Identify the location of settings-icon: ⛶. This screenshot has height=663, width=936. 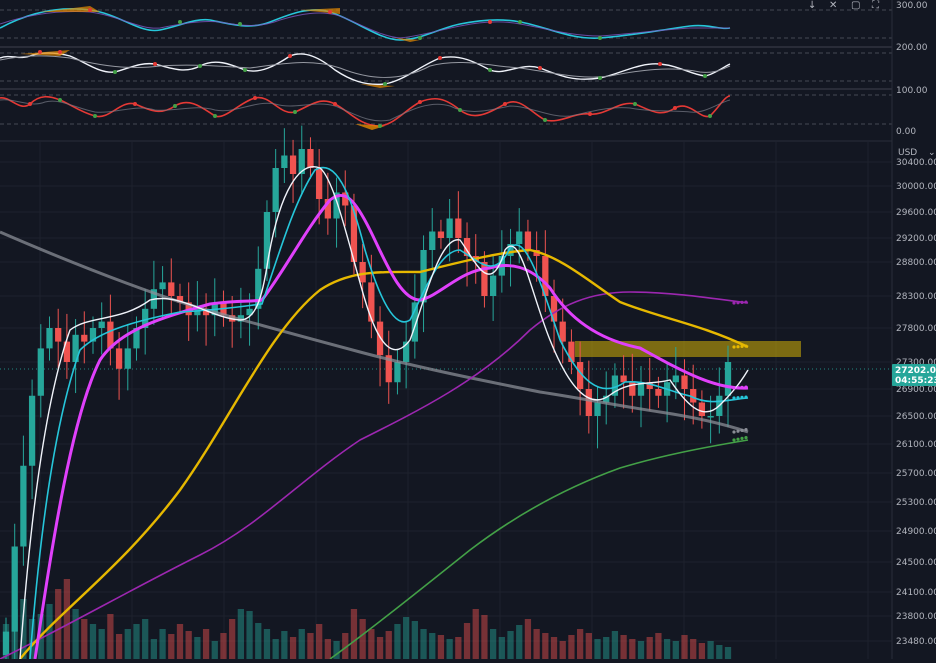
(875, 5).